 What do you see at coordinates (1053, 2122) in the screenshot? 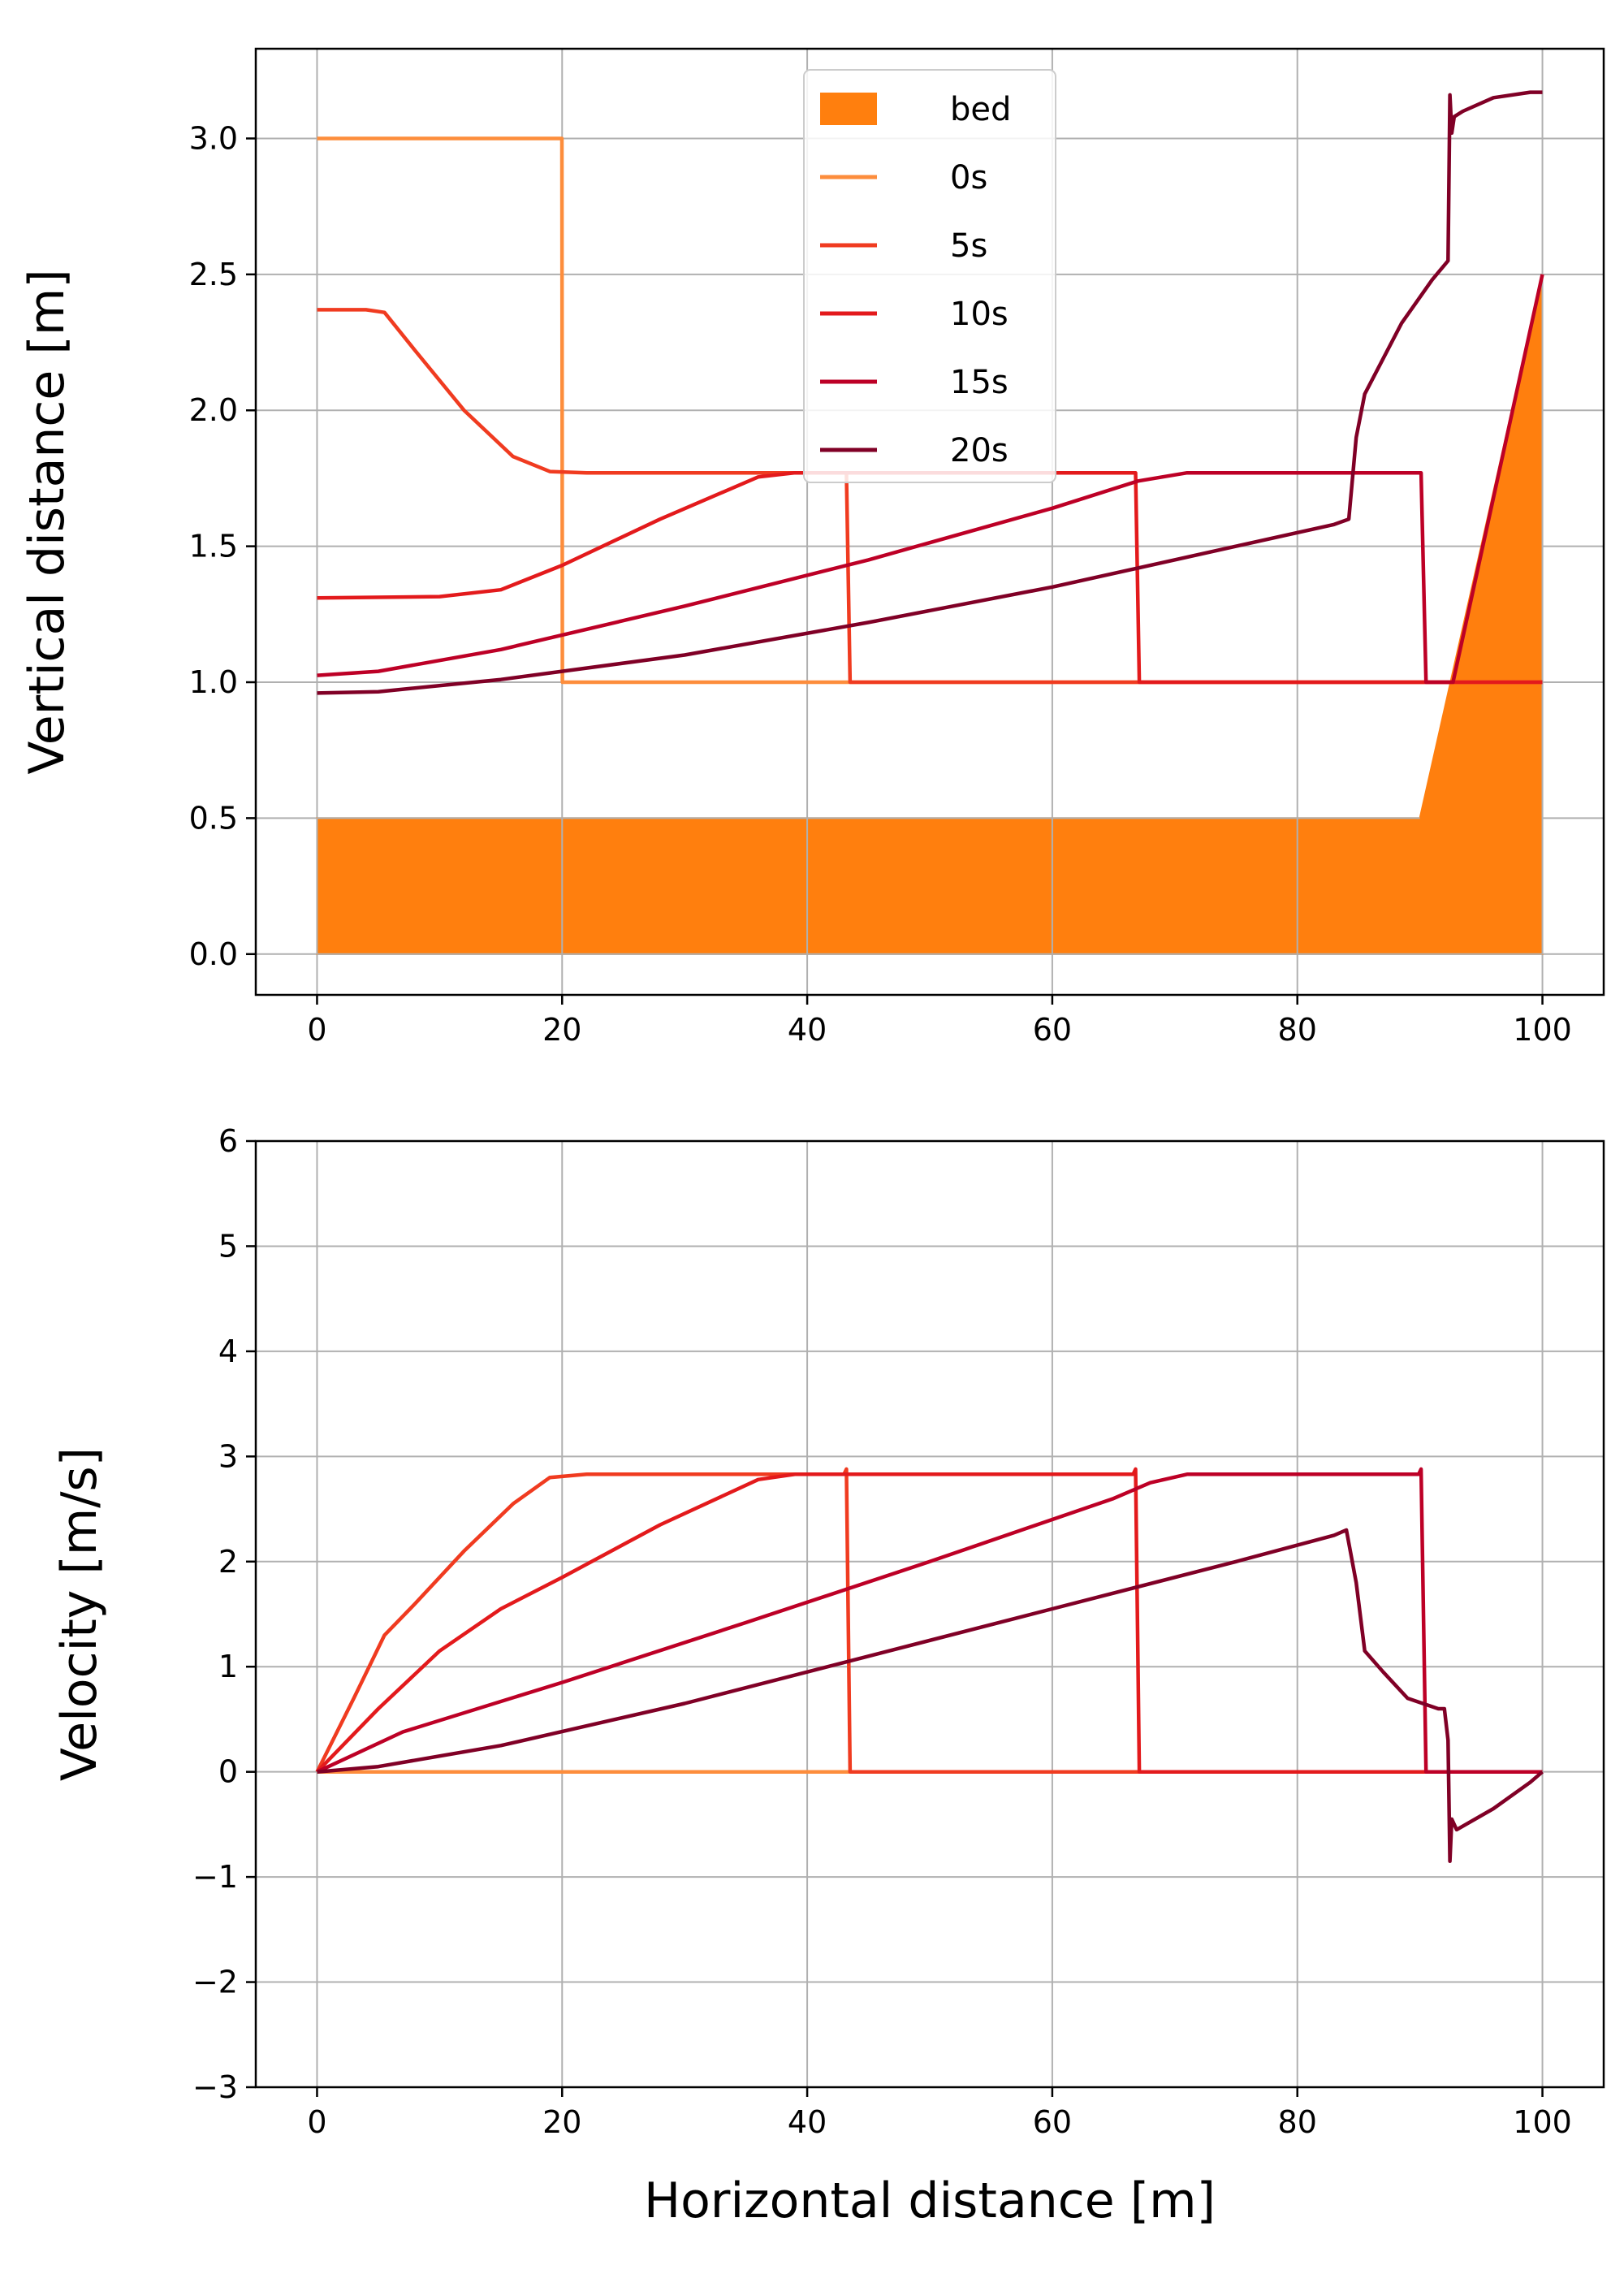
I see `velocity-xtick-label-60: 60` at bounding box center [1053, 2122].